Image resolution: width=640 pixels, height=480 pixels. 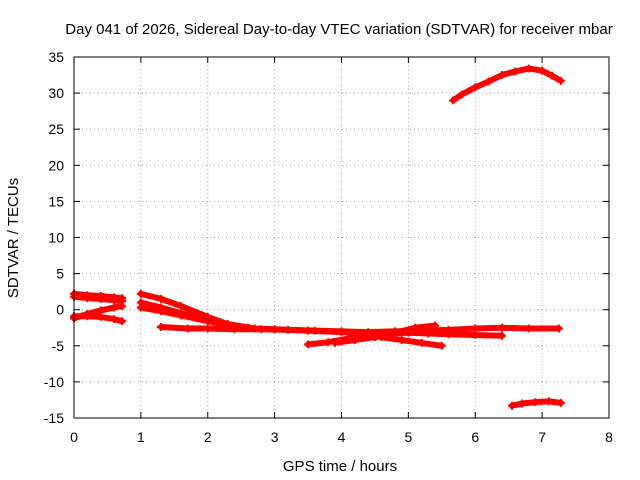 What do you see at coordinates (56, 57) in the screenshot?
I see `y-tick-label: 35` at bounding box center [56, 57].